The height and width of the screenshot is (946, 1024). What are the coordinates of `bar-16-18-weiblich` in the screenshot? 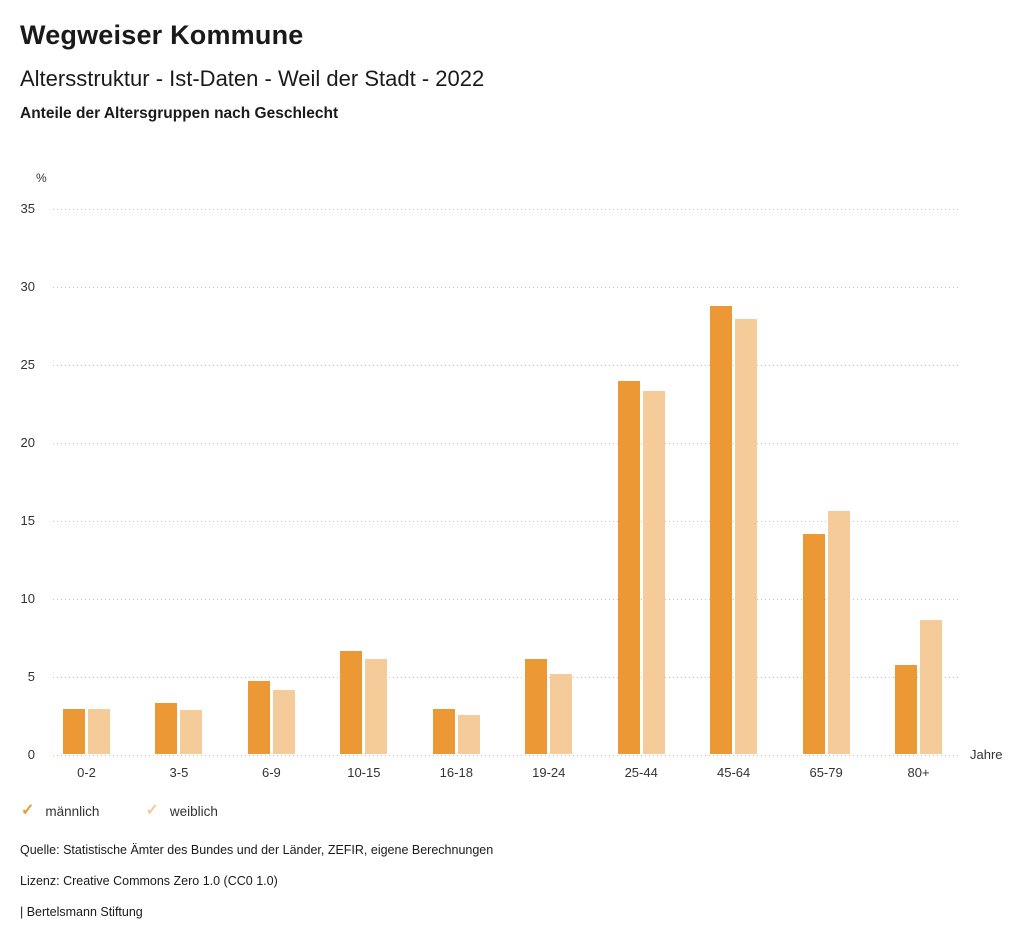 It's located at (468, 734).